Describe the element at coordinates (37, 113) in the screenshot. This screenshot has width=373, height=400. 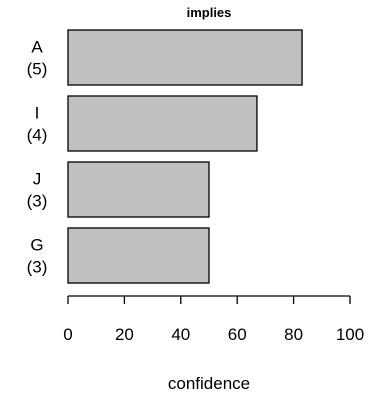
I see `category-label-i: I` at that location.